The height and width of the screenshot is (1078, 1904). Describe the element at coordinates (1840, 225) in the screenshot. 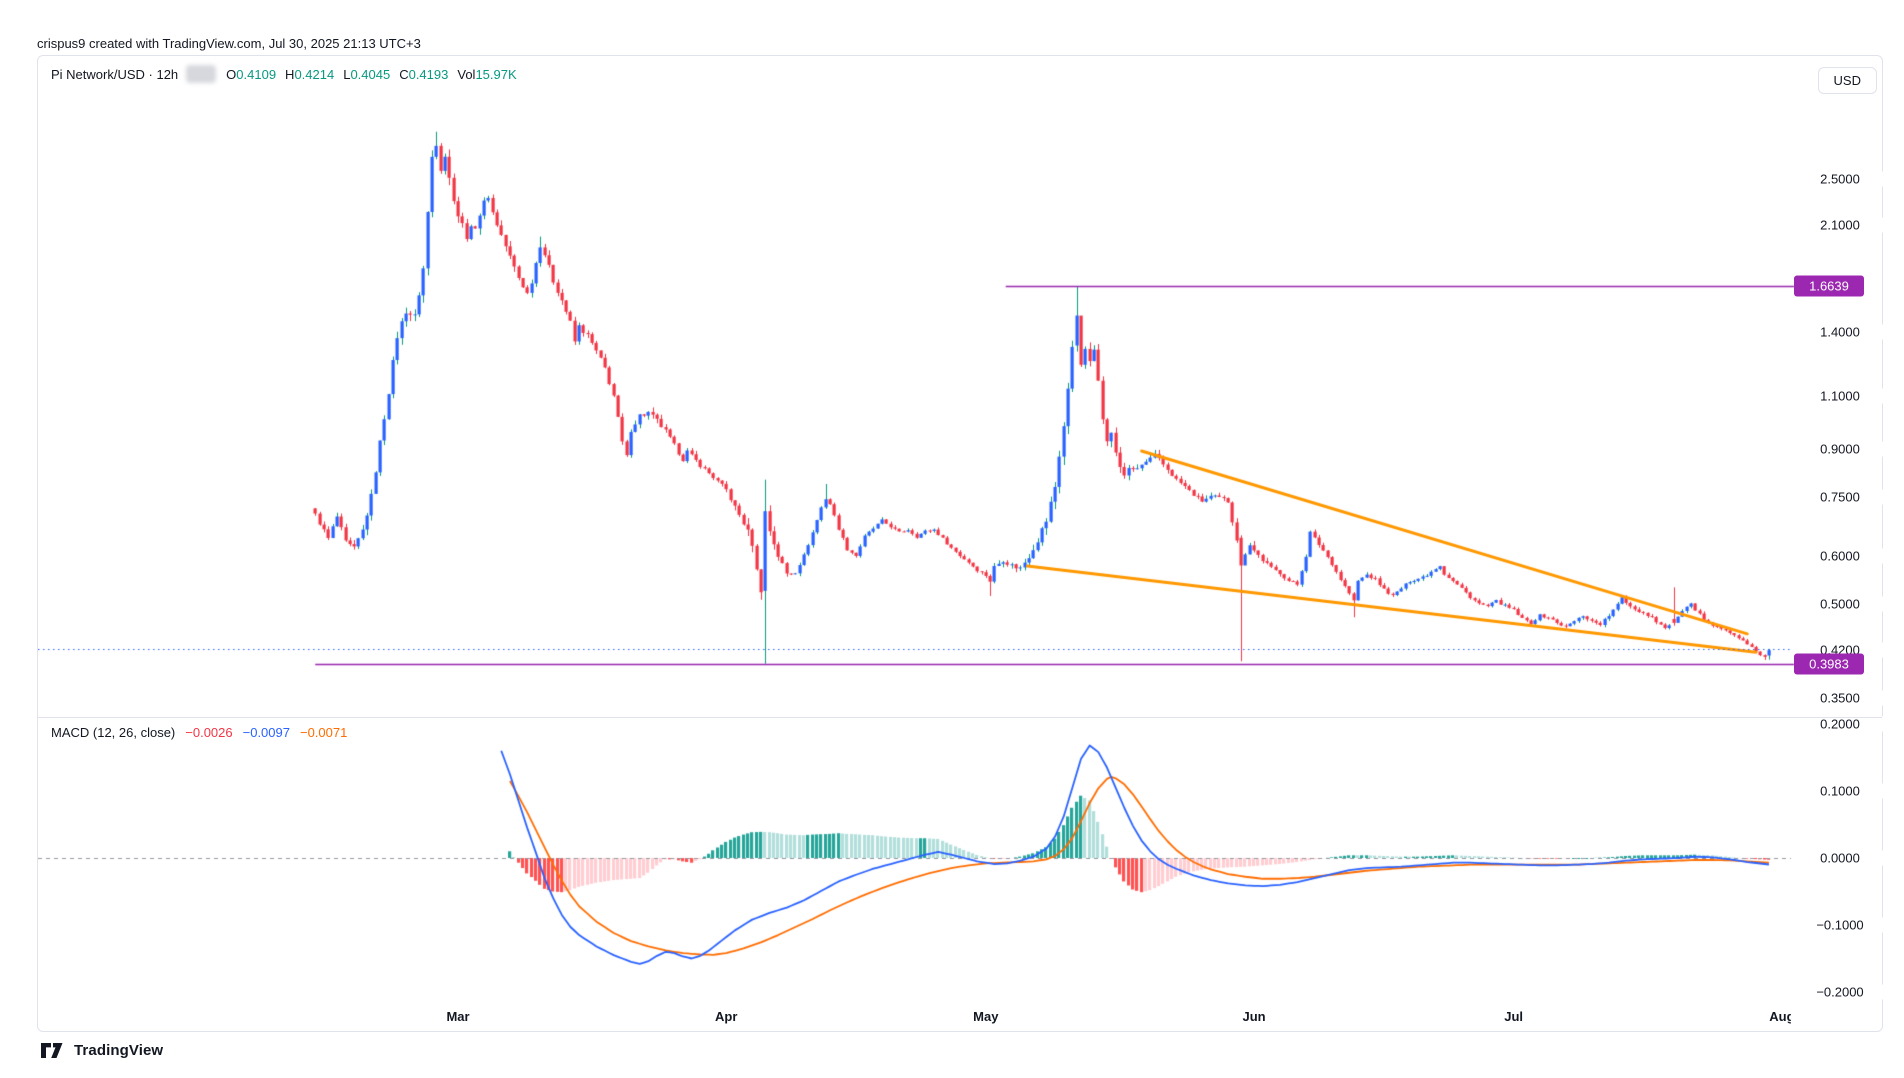

I see `price-tick-2.1: 2.1000` at that location.